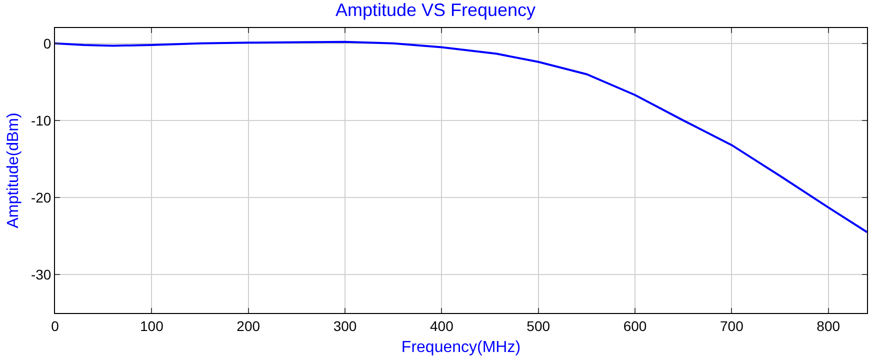 The height and width of the screenshot is (356, 871). What do you see at coordinates (13, 170) in the screenshot?
I see `y-axis-title: Amptitude(dBm)` at bounding box center [13, 170].